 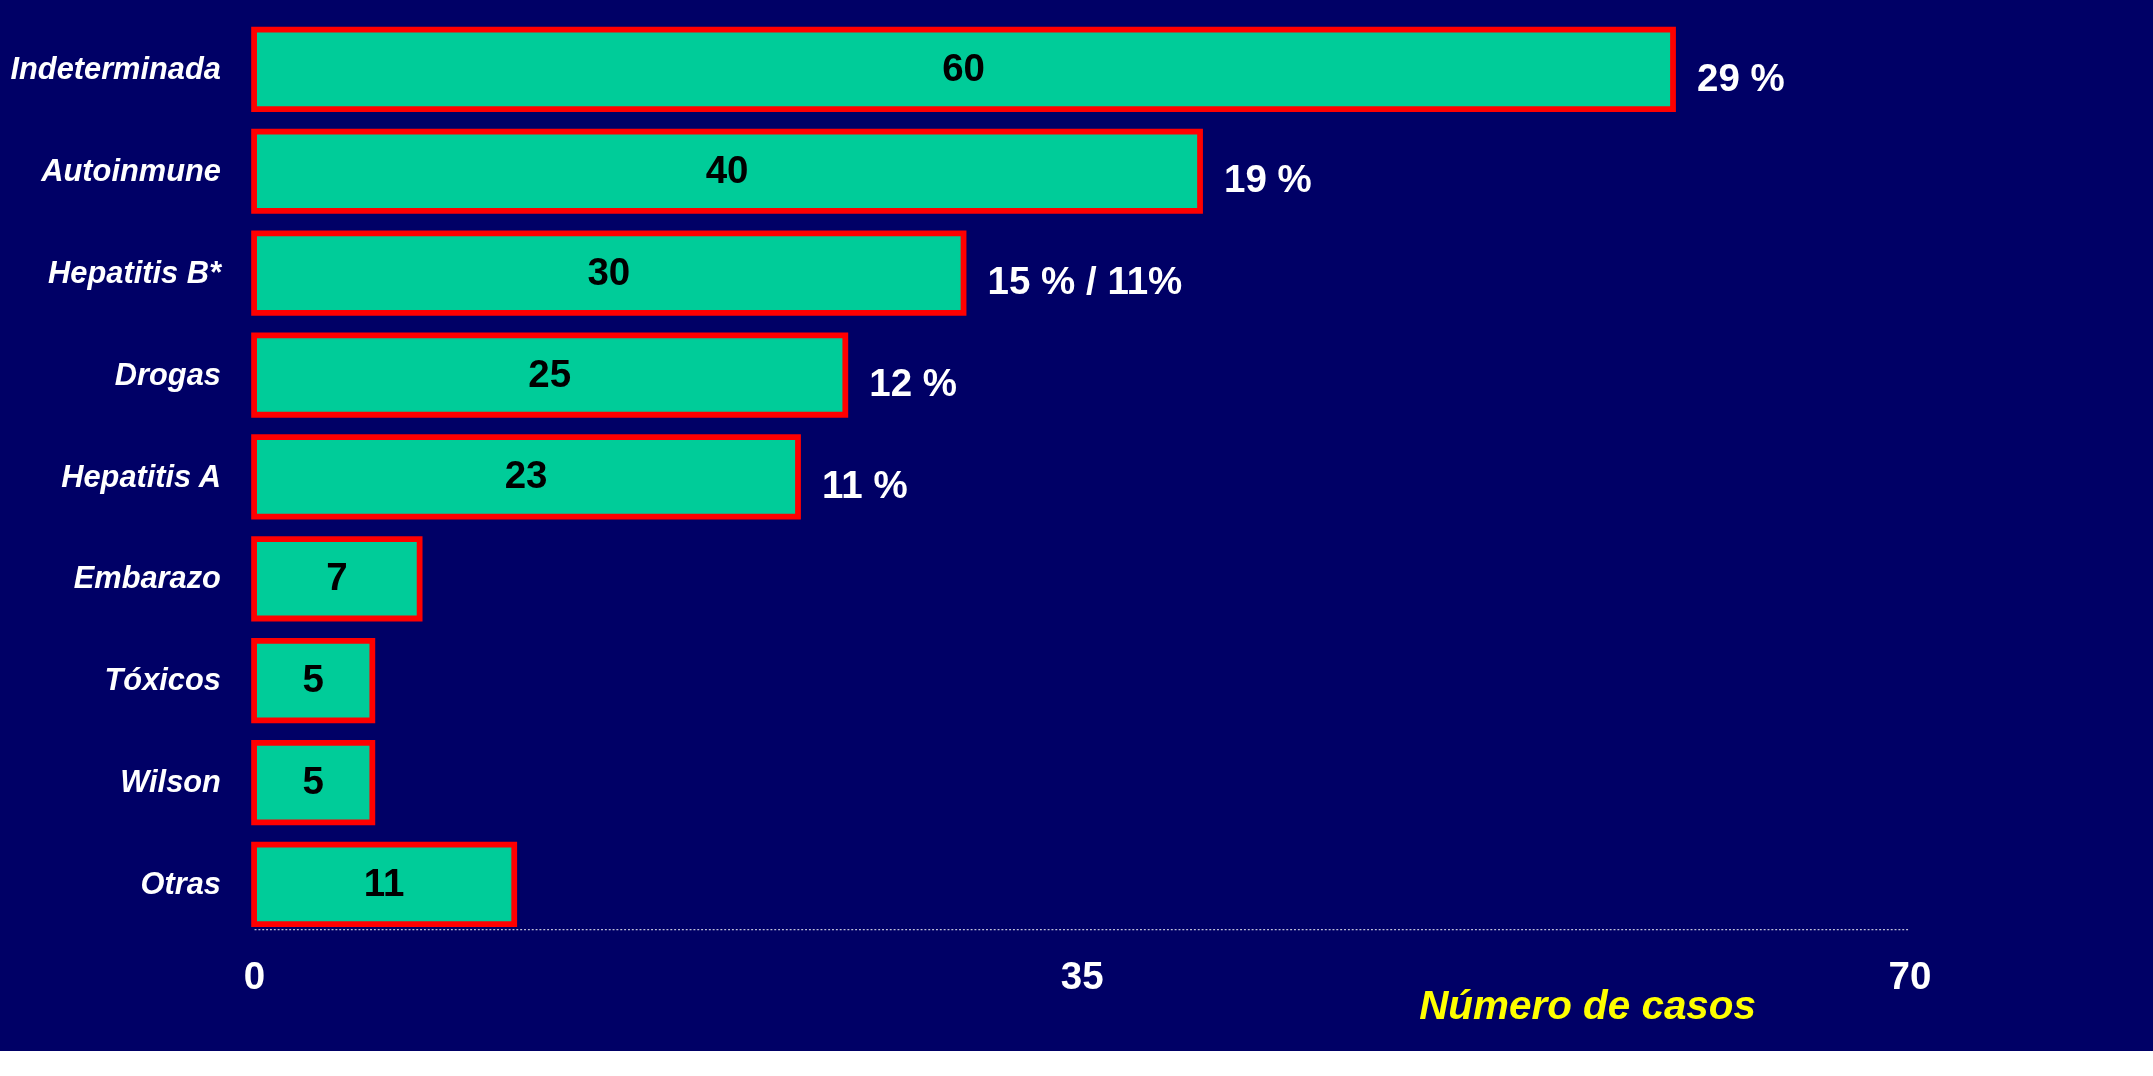 I want to click on data-label: 7, so click(x=337, y=577).